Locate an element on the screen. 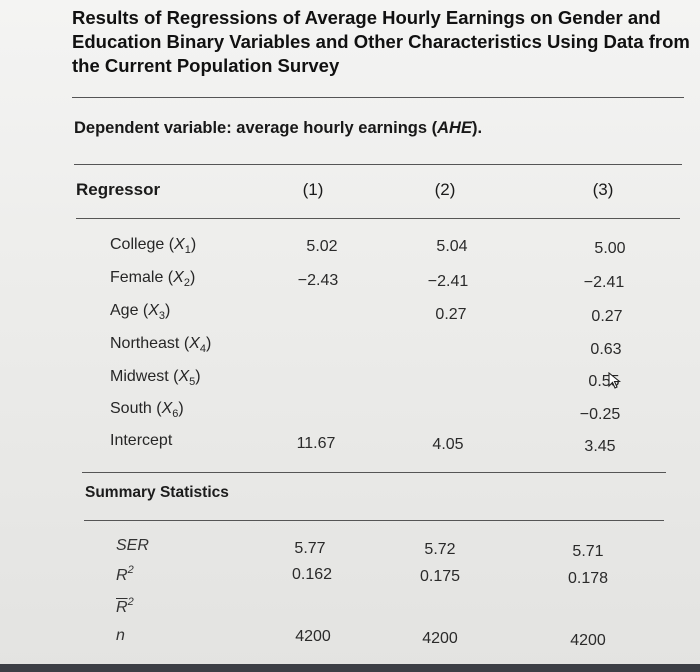  screen-bottom-edge is located at coordinates (350, 668).